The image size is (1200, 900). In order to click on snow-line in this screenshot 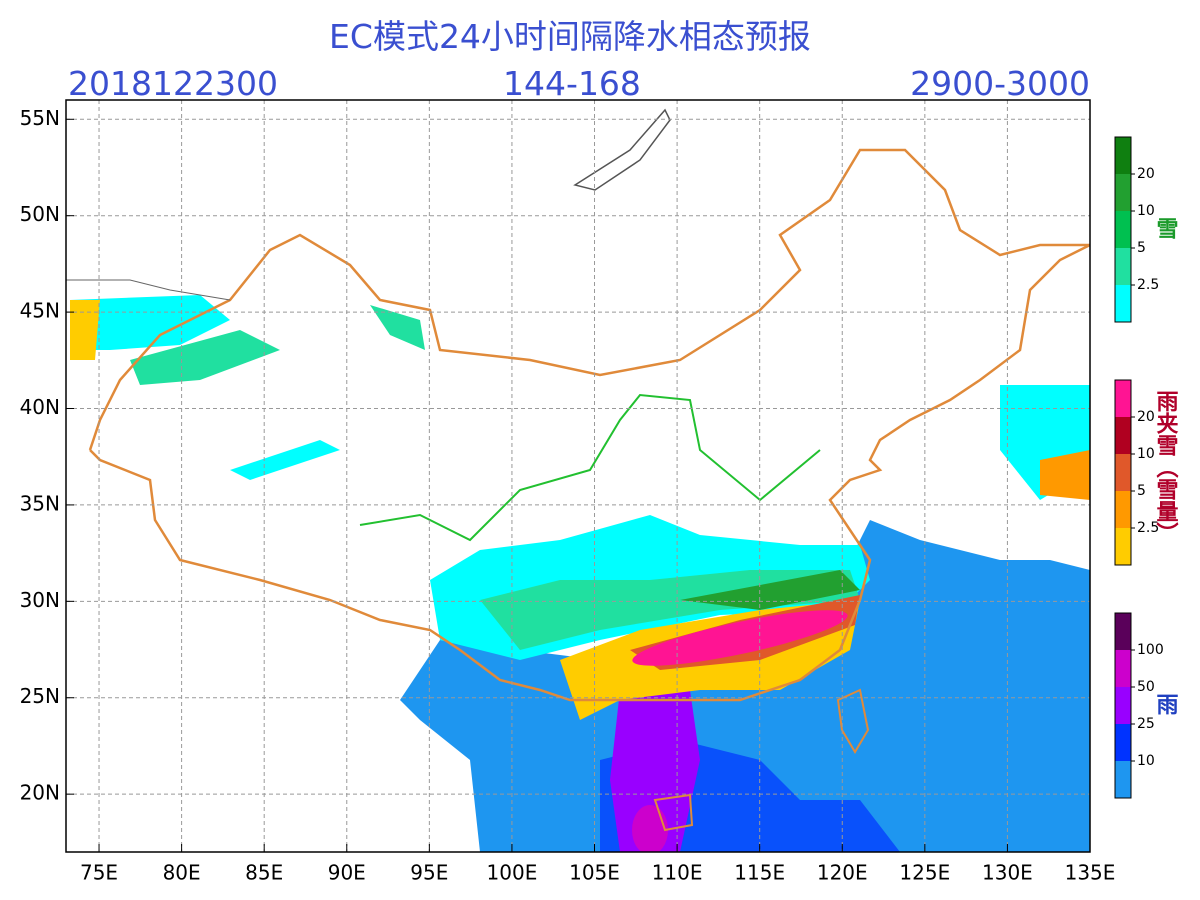, I will do `click(590, 467)`.